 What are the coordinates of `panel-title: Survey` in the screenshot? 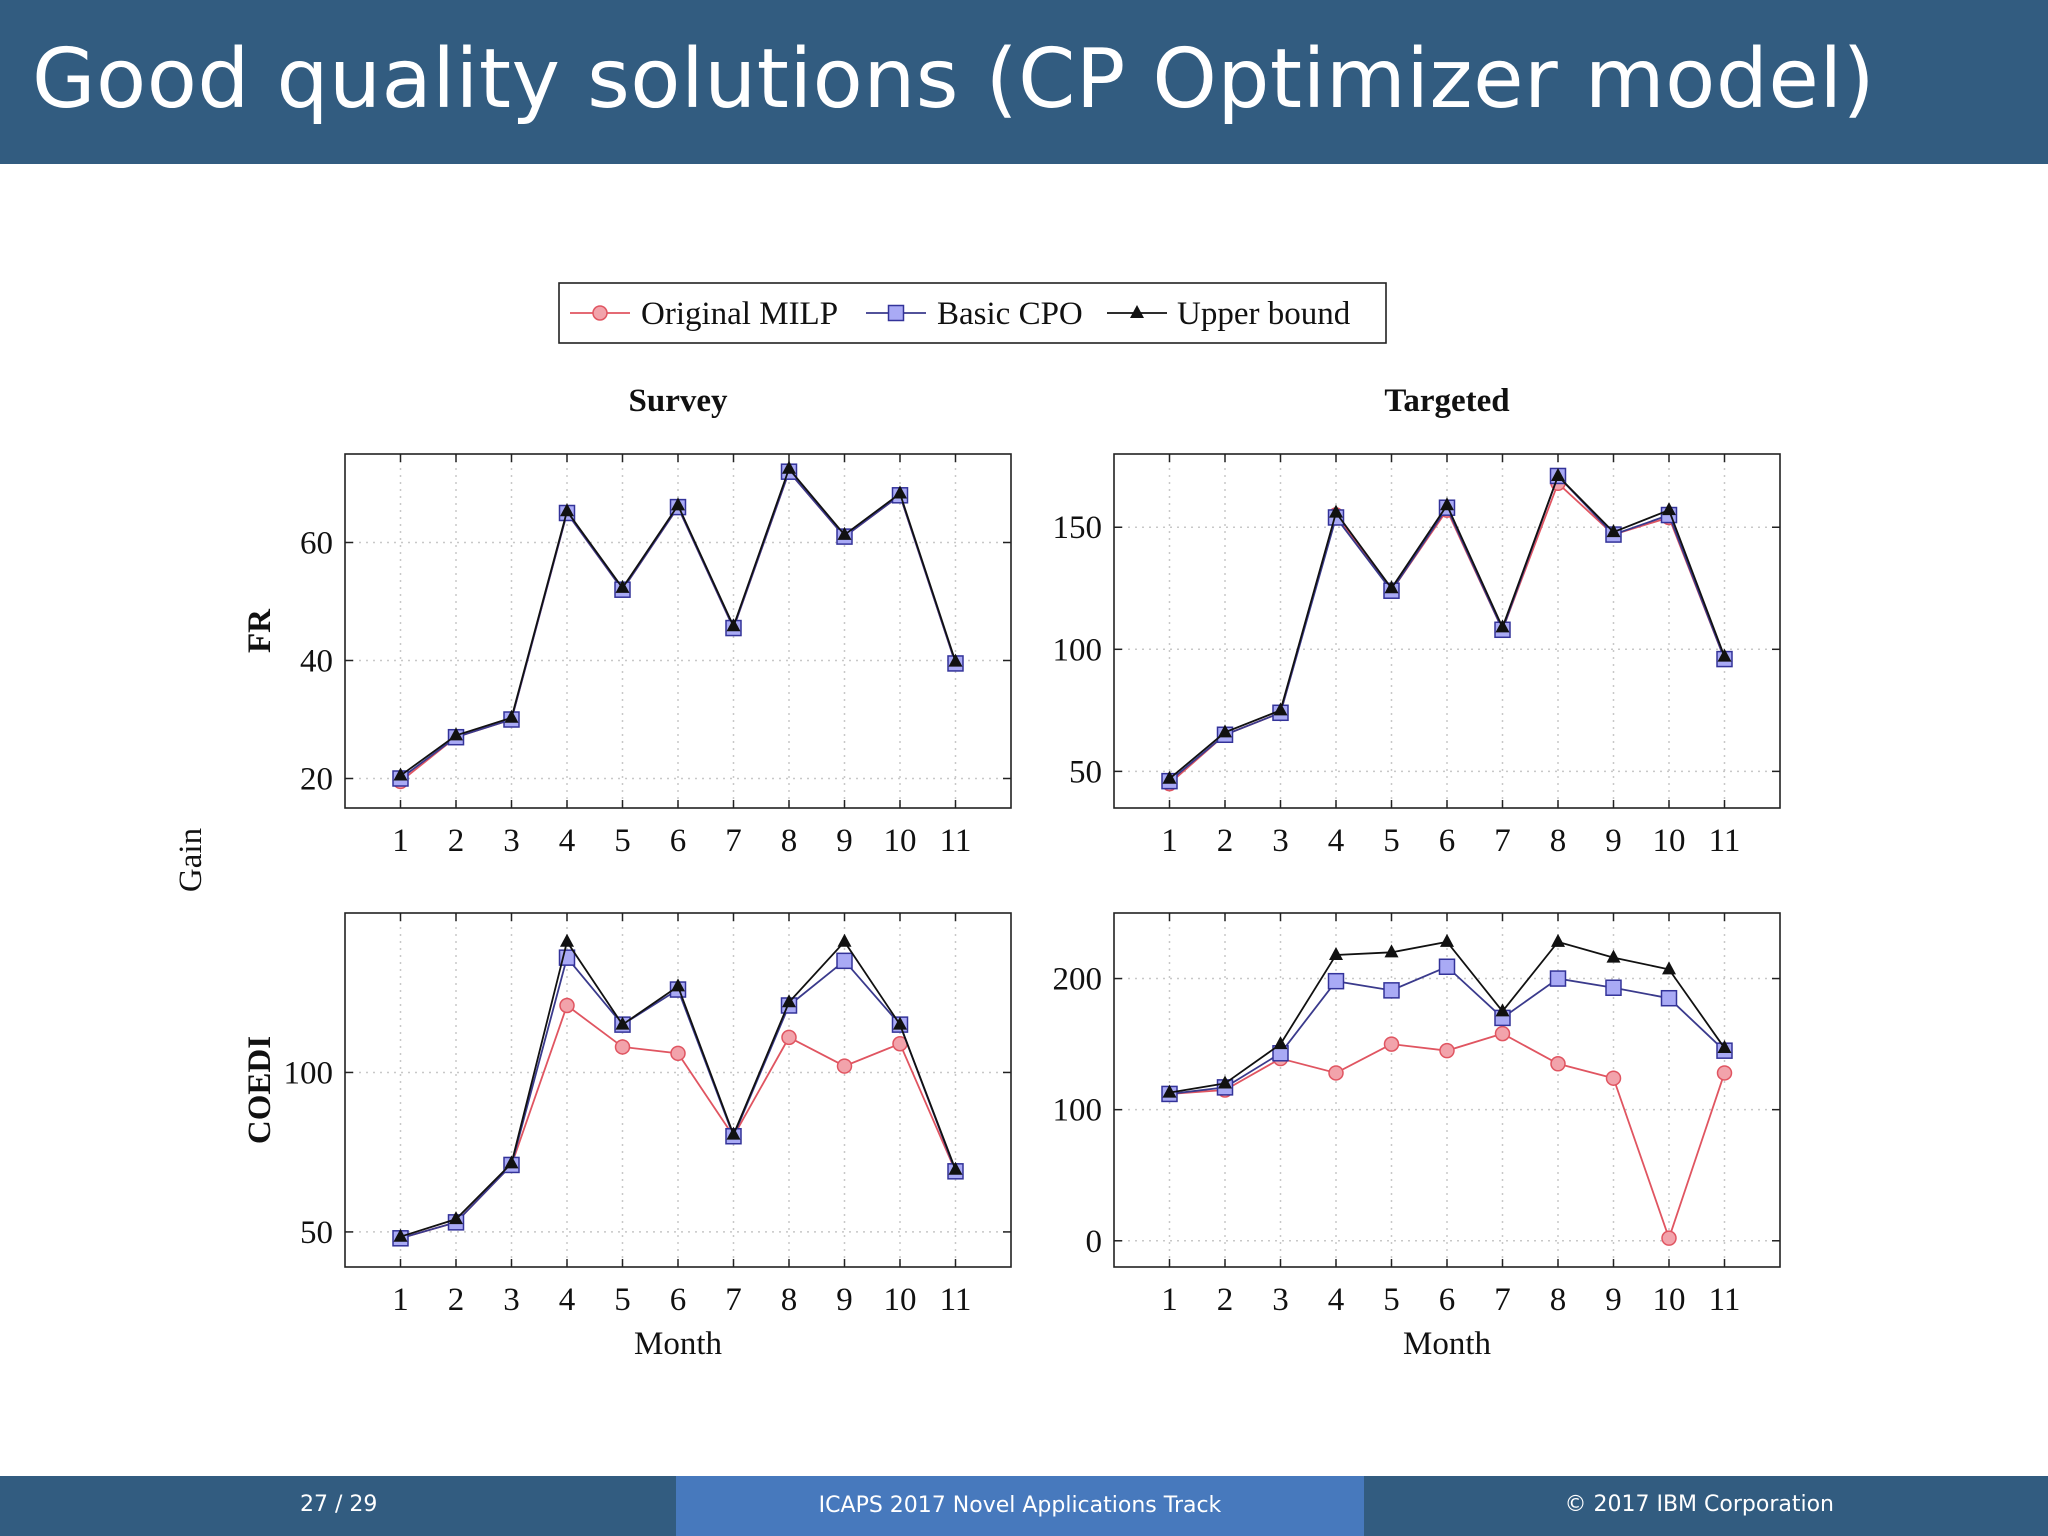 It's located at (679, 401).